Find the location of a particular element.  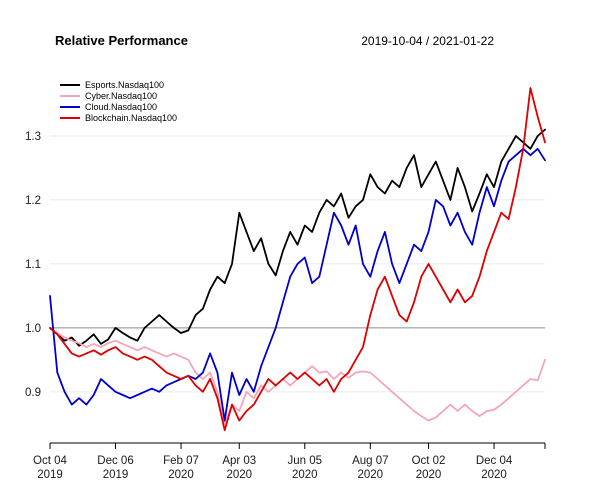

svg-text: Apr 03 is located at coordinates (239, 461).